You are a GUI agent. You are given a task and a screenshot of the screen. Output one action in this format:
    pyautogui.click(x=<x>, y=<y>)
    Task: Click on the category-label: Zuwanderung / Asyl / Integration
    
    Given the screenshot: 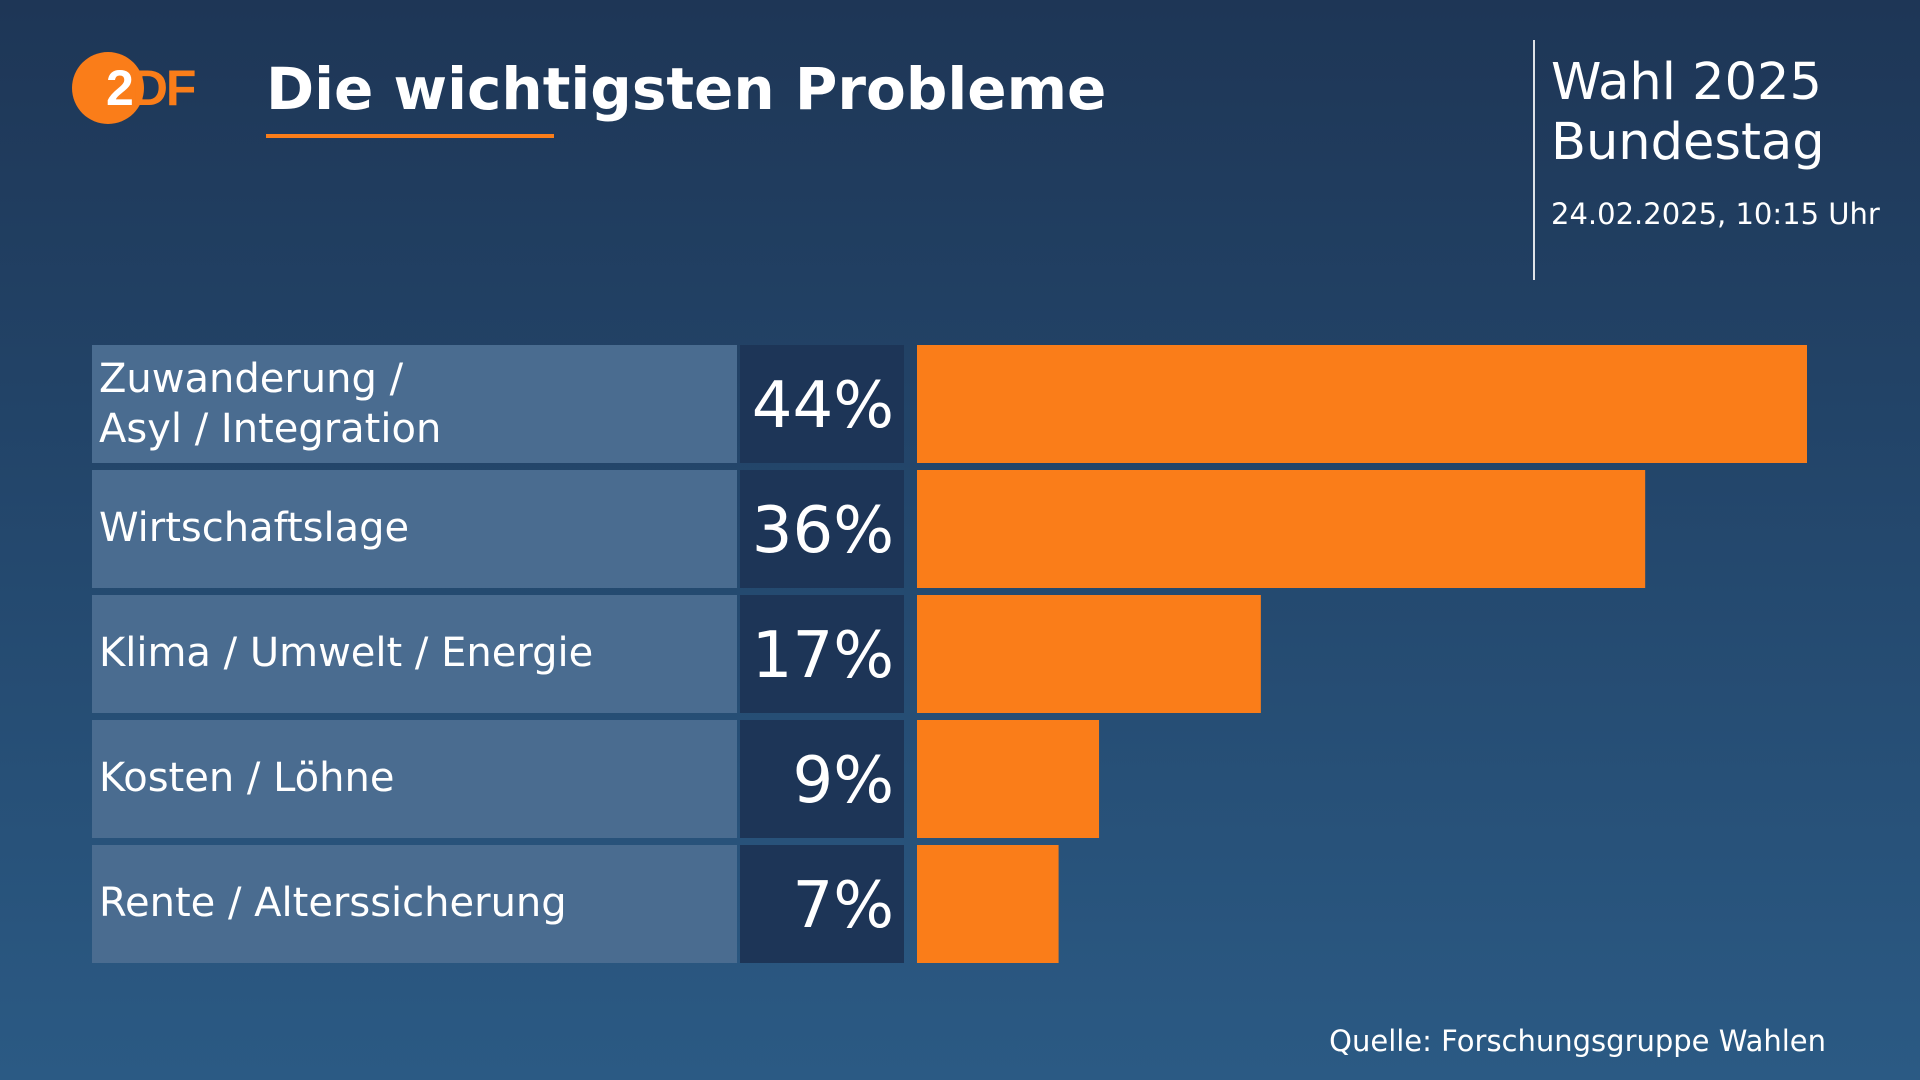 What is the action you would take?
    pyautogui.click(x=270, y=404)
    